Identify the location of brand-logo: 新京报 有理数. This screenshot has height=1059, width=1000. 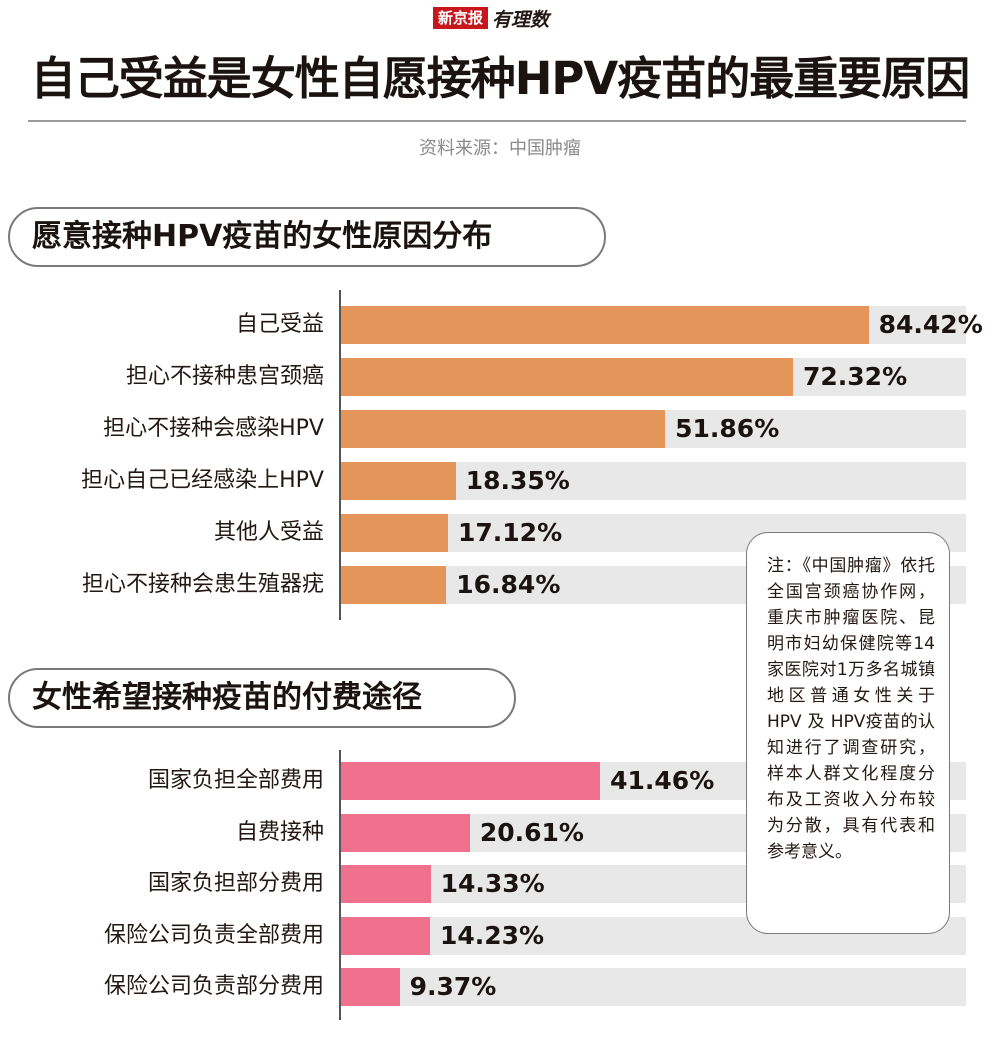
(491, 18).